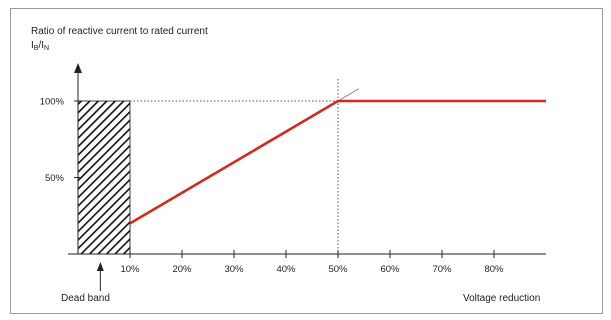  I want to click on y-tick-label: 100%, so click(52, 102).